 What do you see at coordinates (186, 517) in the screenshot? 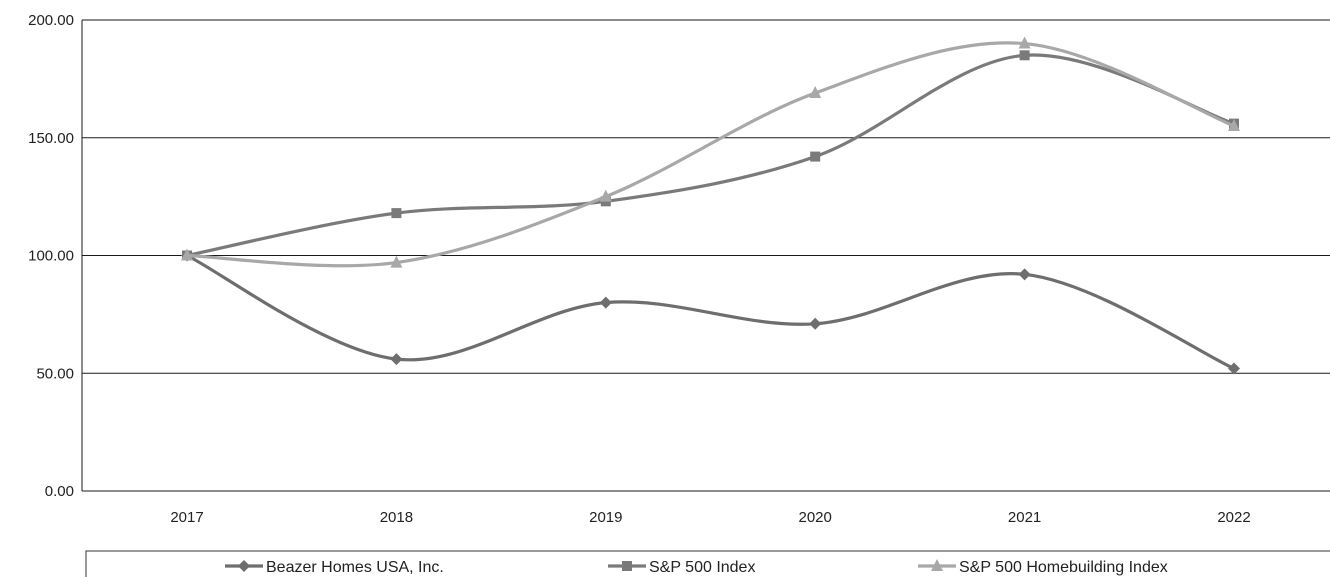
I see `x-tick-label: 2017` at bounding box center [186, 517].